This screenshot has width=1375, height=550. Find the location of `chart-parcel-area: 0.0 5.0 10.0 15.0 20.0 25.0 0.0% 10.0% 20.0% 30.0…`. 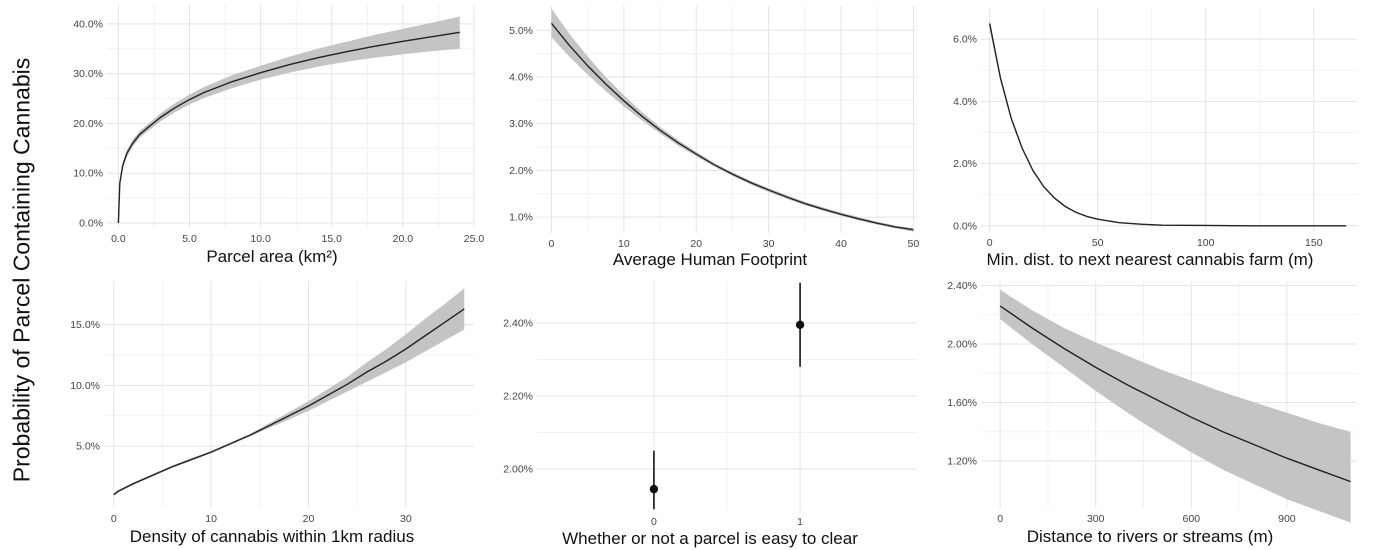

chart-parcel-area: 0.0 5.0 10.0 15.0 20.0 25.0 0.0% 10.0% 20.0% 30.0… is located at coordinates (279, 124).